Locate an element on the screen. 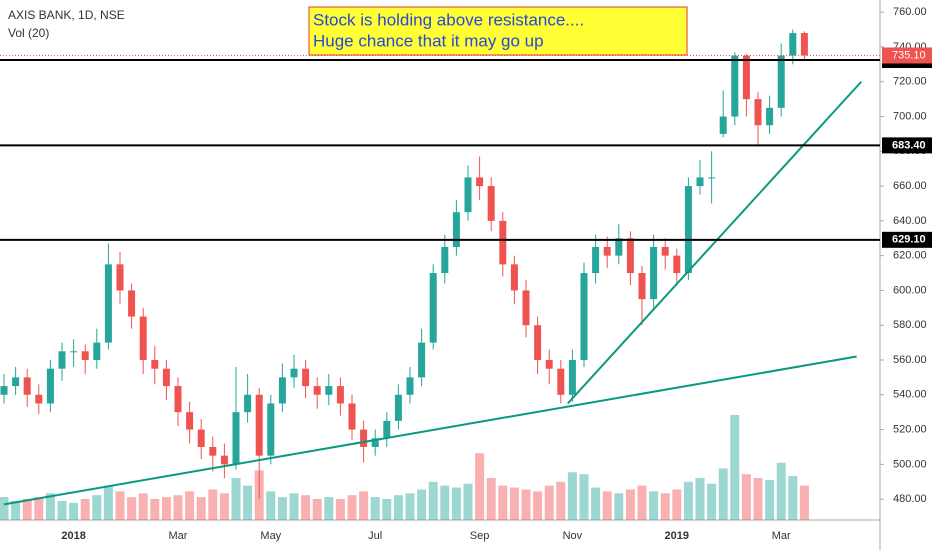 The height and width of the screenshot is (550, 932). y-tick-label: 700.00 is located at coordinates (910, 116).